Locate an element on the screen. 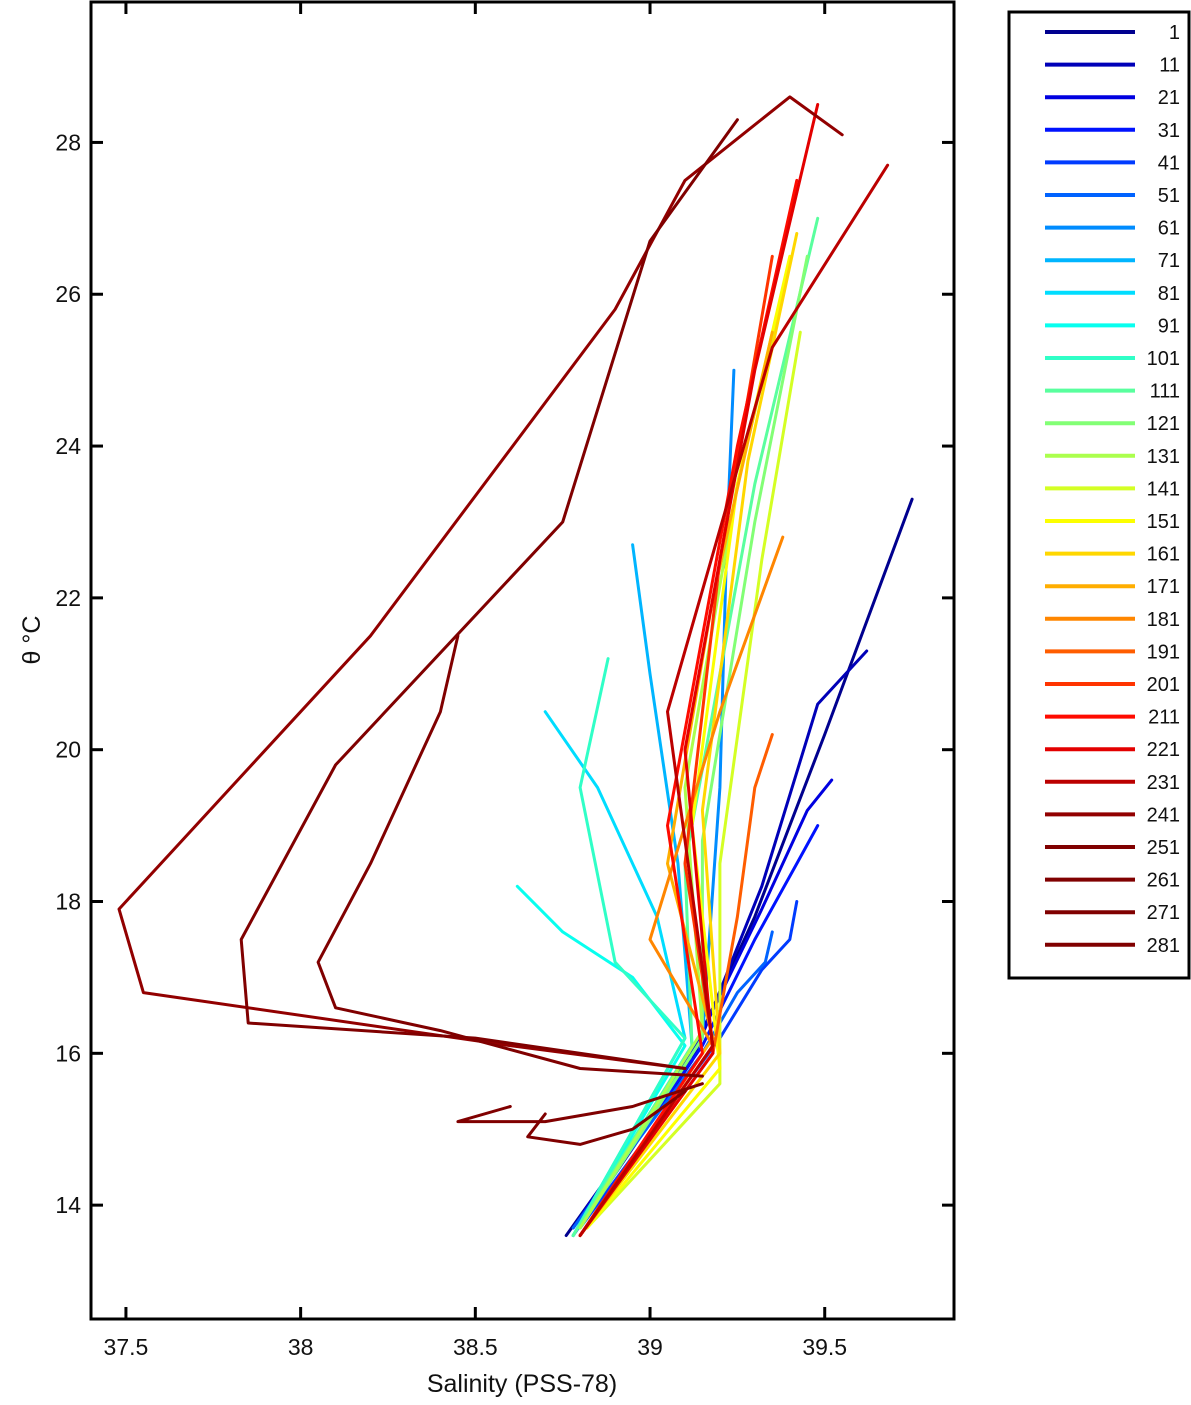  legend-label: 71 is located at coordinates (1169, 261).